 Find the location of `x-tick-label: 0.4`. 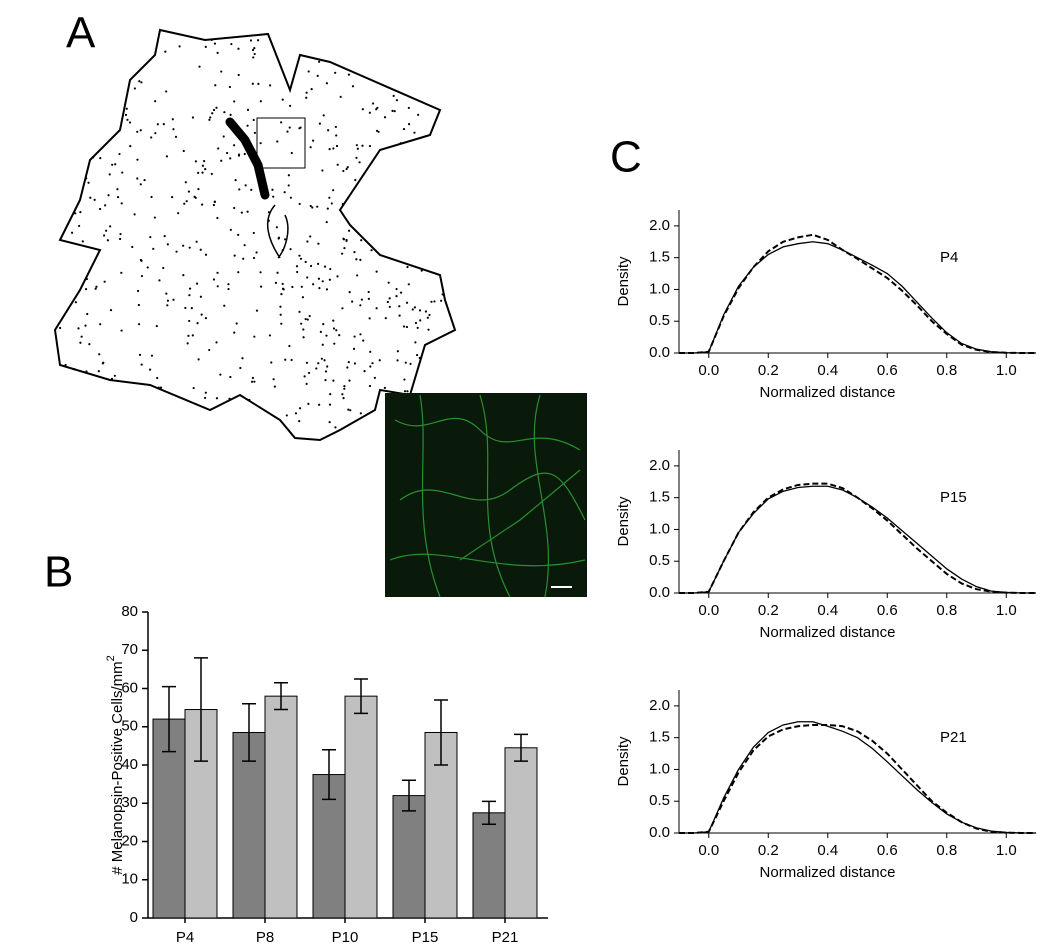

x-tick-label: 0.4 is located at coordinates (827, 850).